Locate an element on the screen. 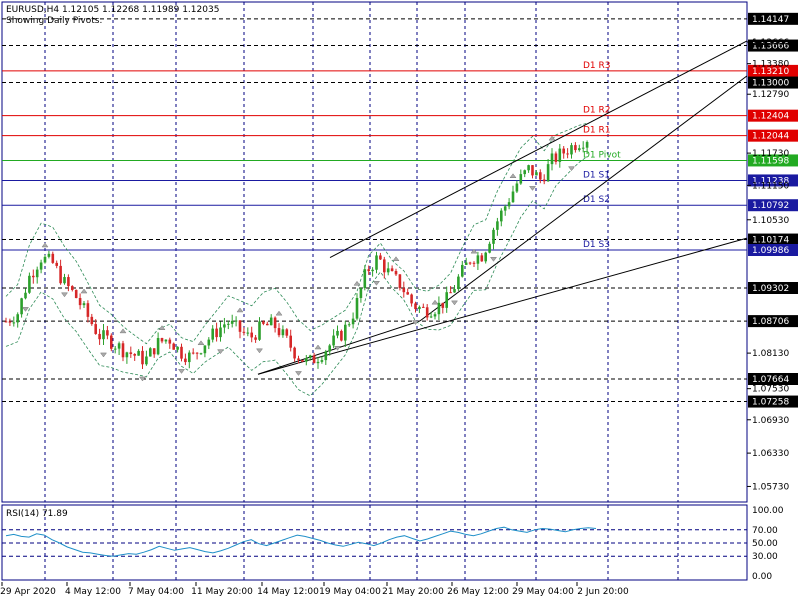  y-tick-label: 1.12790 is located at coordinates (770, 95).